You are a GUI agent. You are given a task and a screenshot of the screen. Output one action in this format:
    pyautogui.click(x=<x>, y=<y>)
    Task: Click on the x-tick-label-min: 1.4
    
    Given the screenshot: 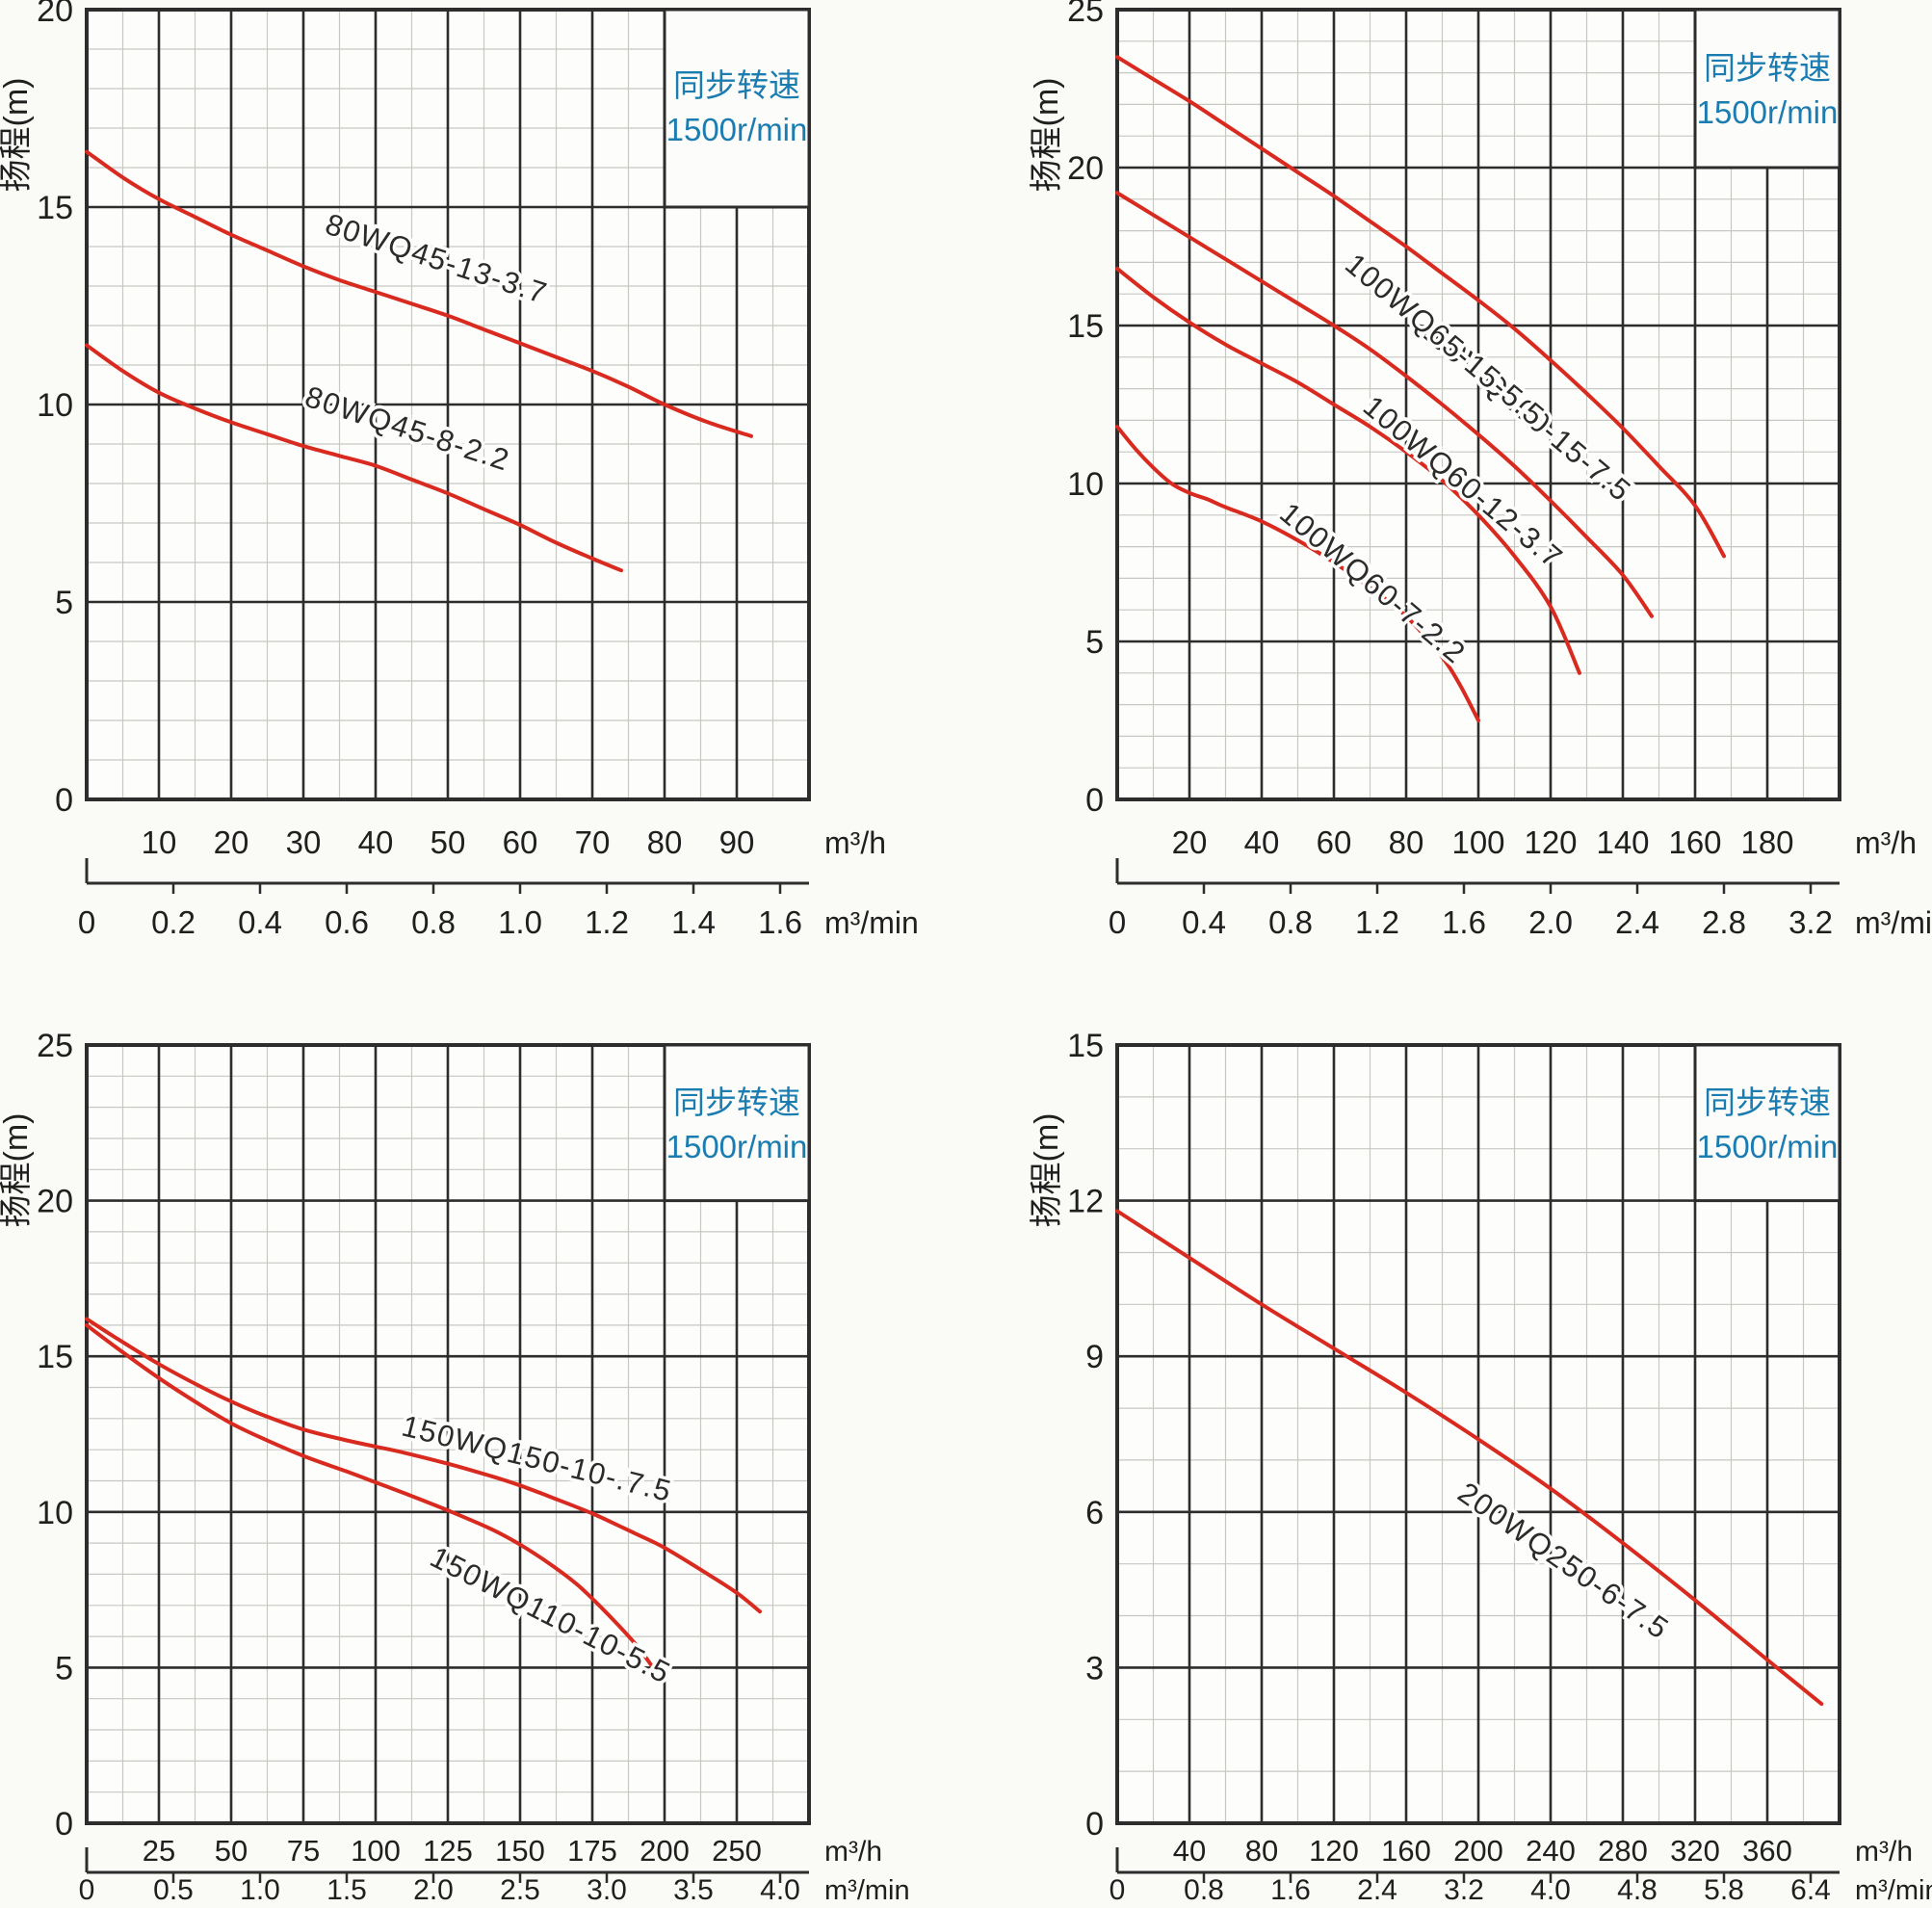 What is the action you would take?
    pyautogui.click(x=693, y=922)
    